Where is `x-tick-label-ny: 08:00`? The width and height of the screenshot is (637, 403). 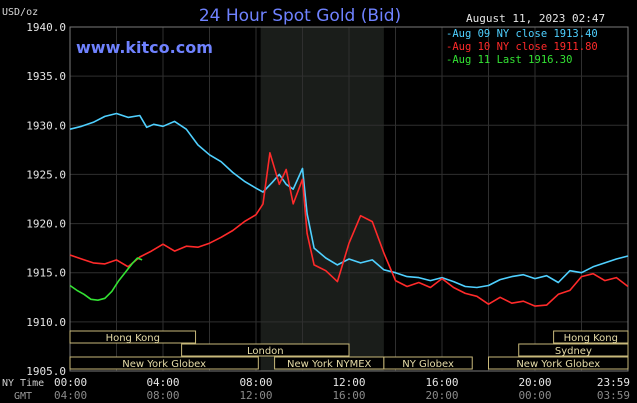
x-tick-label-ny: 08:00 is located at coordinates (255, 382).